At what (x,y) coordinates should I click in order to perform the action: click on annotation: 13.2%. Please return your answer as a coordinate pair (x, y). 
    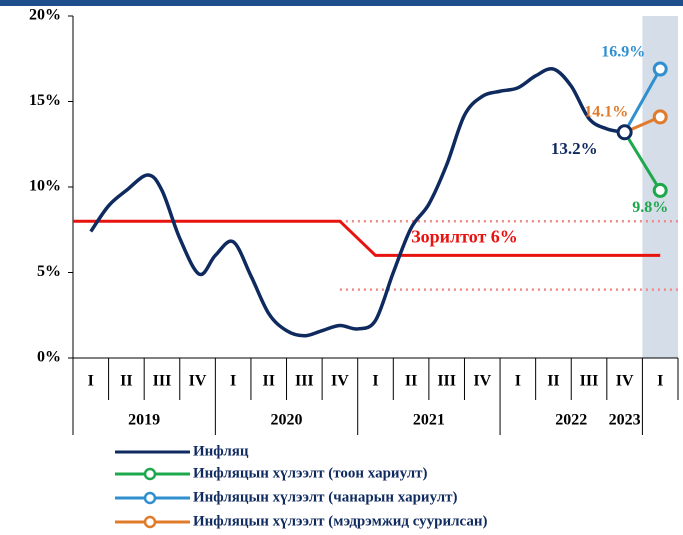
    Looking at the image, I should click on (574, 148).